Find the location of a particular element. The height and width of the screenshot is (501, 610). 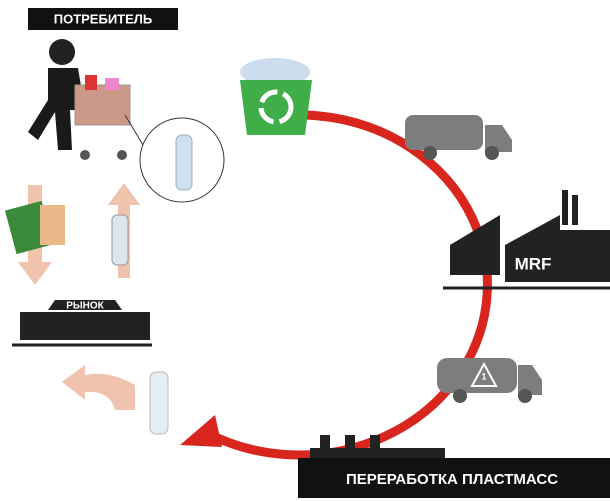

lens-line is located at coordinates (134, 130).